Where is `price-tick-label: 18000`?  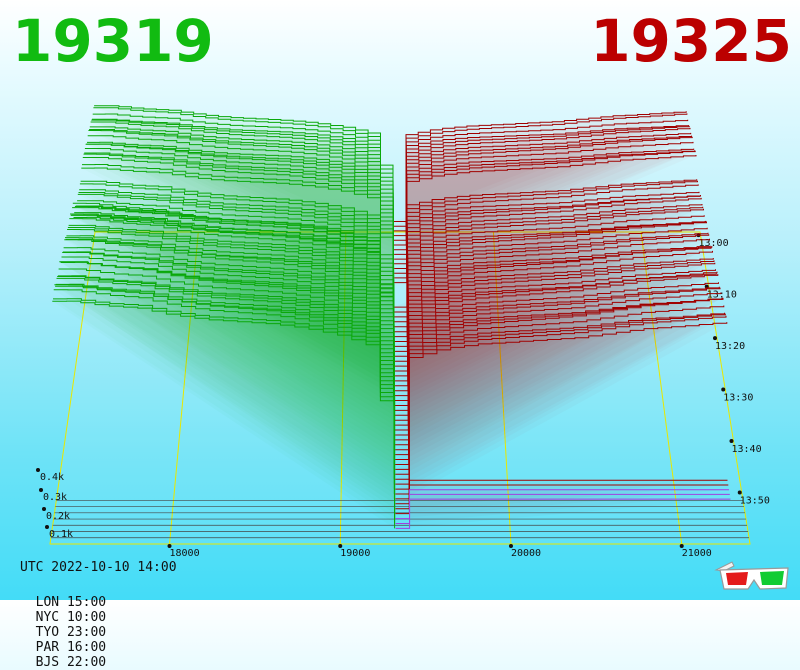 price-tick-label: 18000 is located at coordinates (185, 553).